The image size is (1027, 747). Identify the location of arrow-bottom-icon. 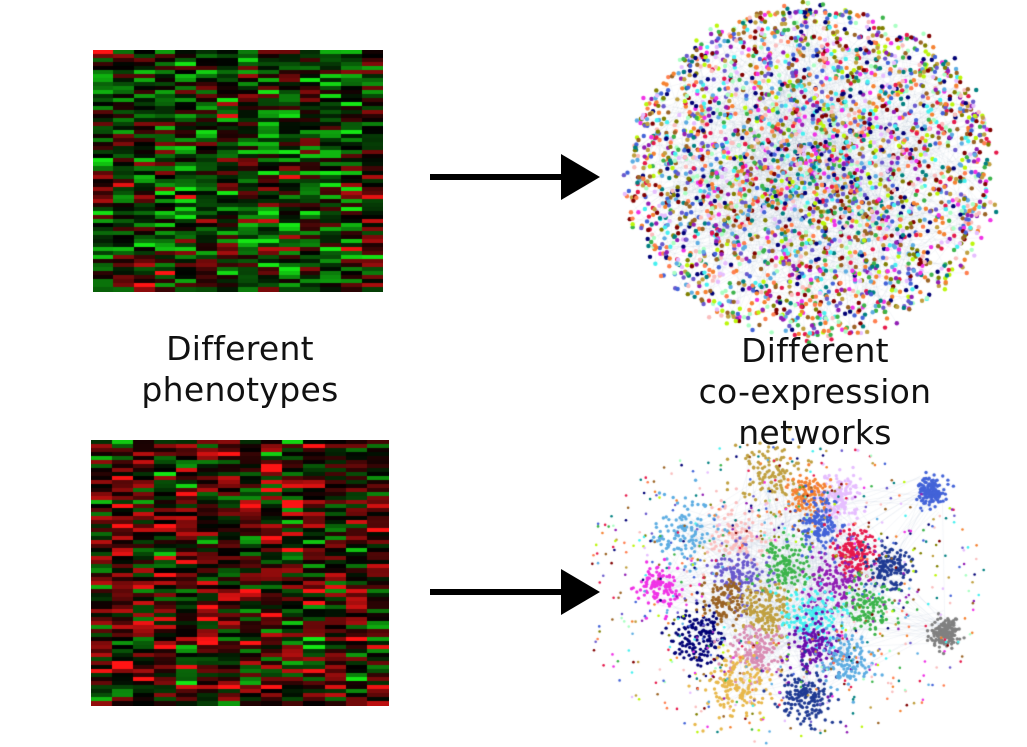
(515, 592).